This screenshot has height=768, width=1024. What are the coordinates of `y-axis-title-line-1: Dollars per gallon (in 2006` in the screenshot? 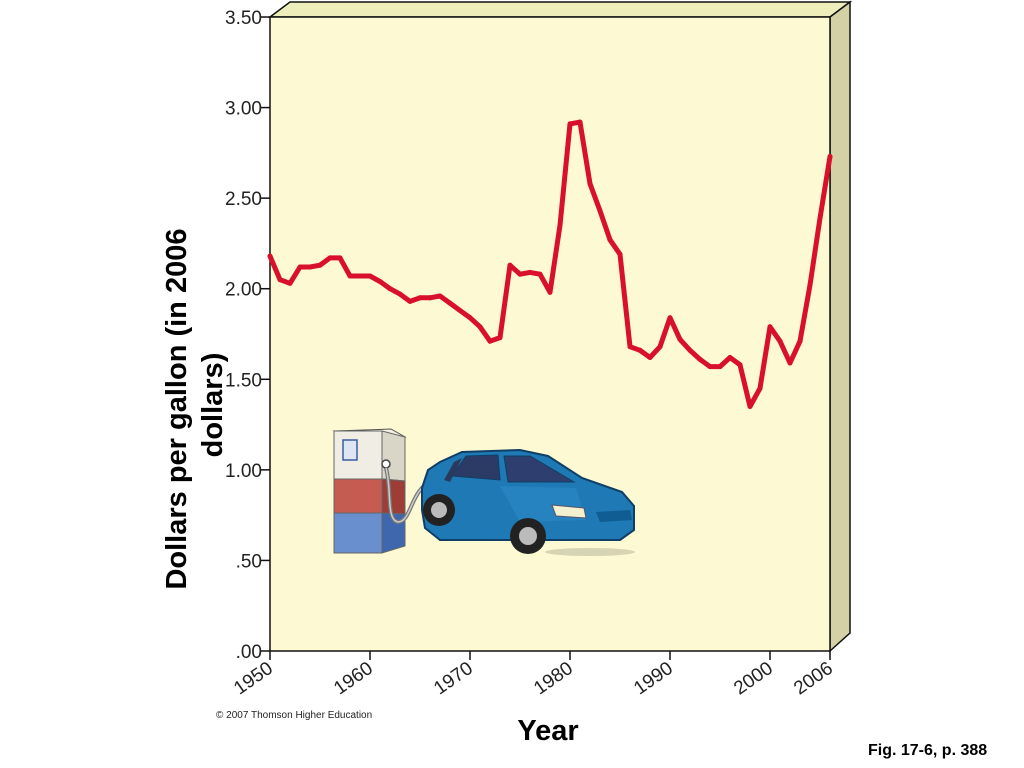 It's located at (177, 409).